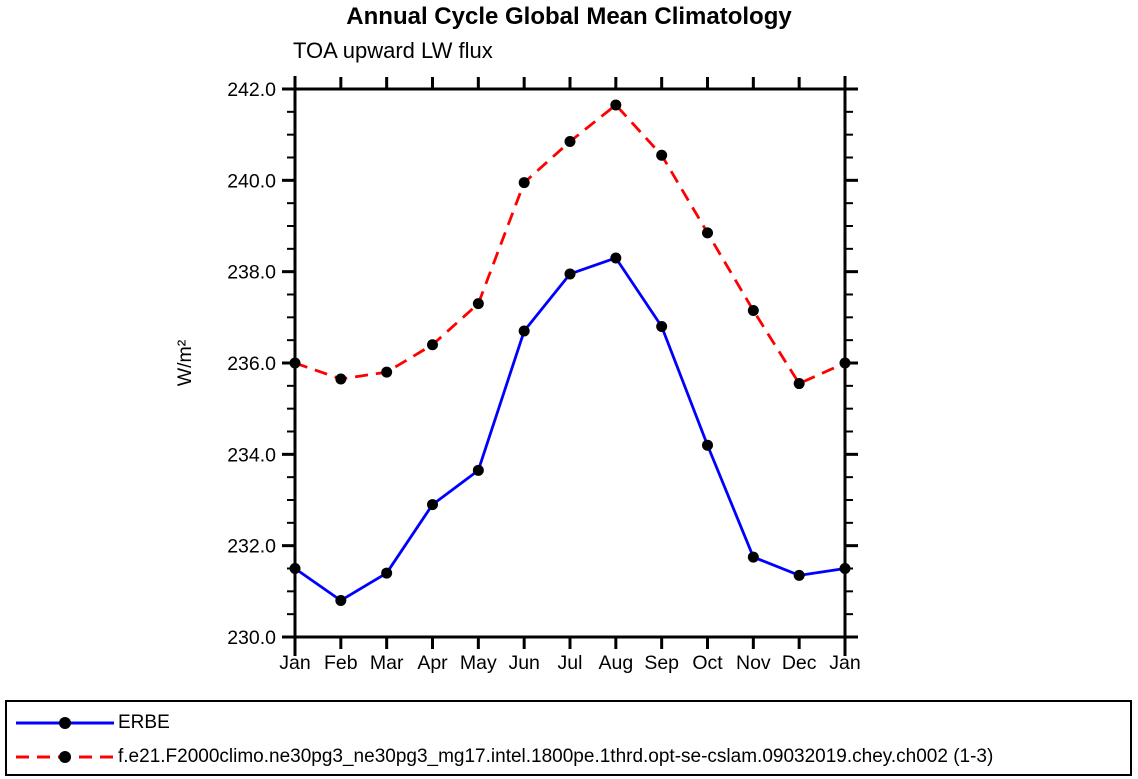 This screenshot has width=1138, height=779. I want to click on x-tick-label: Mar, so click(387, 663).